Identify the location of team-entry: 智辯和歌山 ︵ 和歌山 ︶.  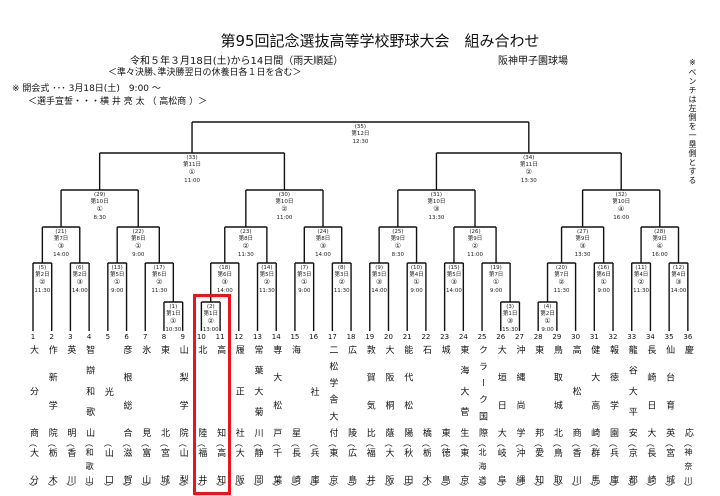
(89, 418).